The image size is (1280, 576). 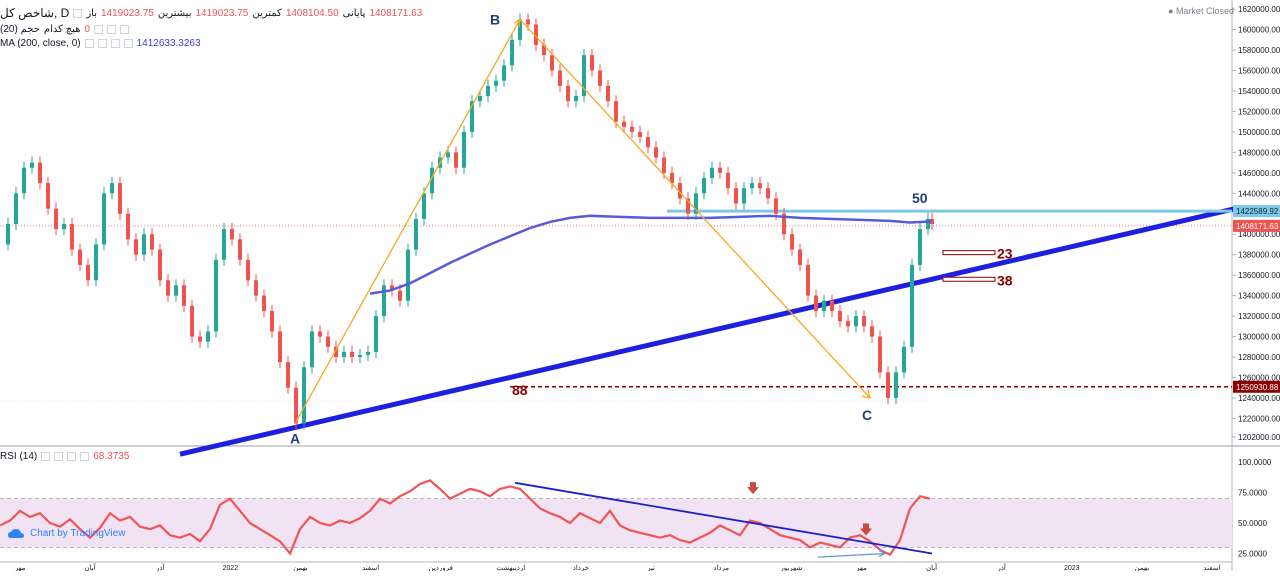 I want to click on legend-row-volume: حجم (20) هیچ کدام 0, so click(x=64, y=29).